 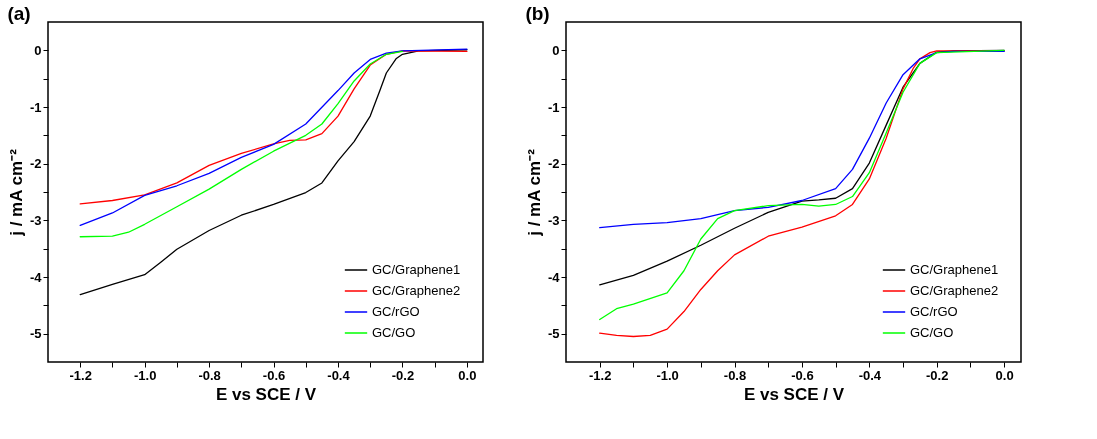 I want to click on chart-title: (b), so click(x=537, y=13).